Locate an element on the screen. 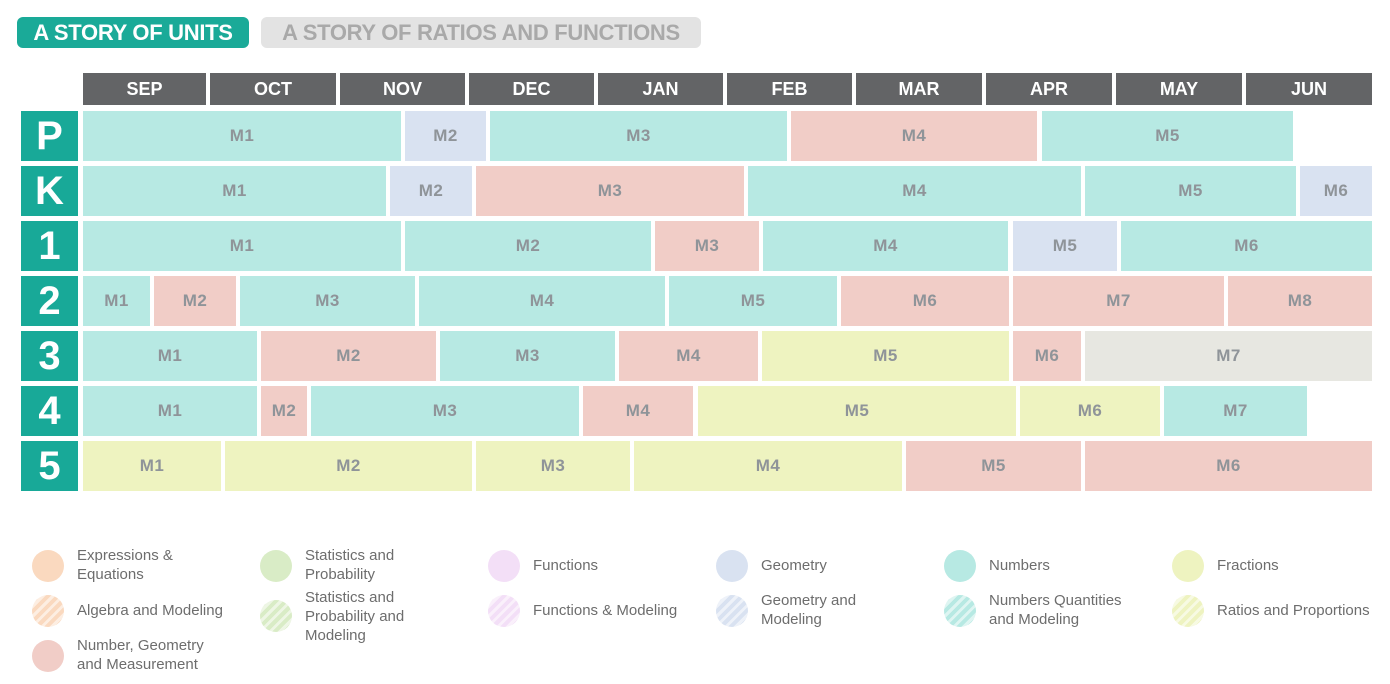 The width and height of the screenshot is (1390, 684). month-header-jun: JUN is located at coordinates (1309, 89).